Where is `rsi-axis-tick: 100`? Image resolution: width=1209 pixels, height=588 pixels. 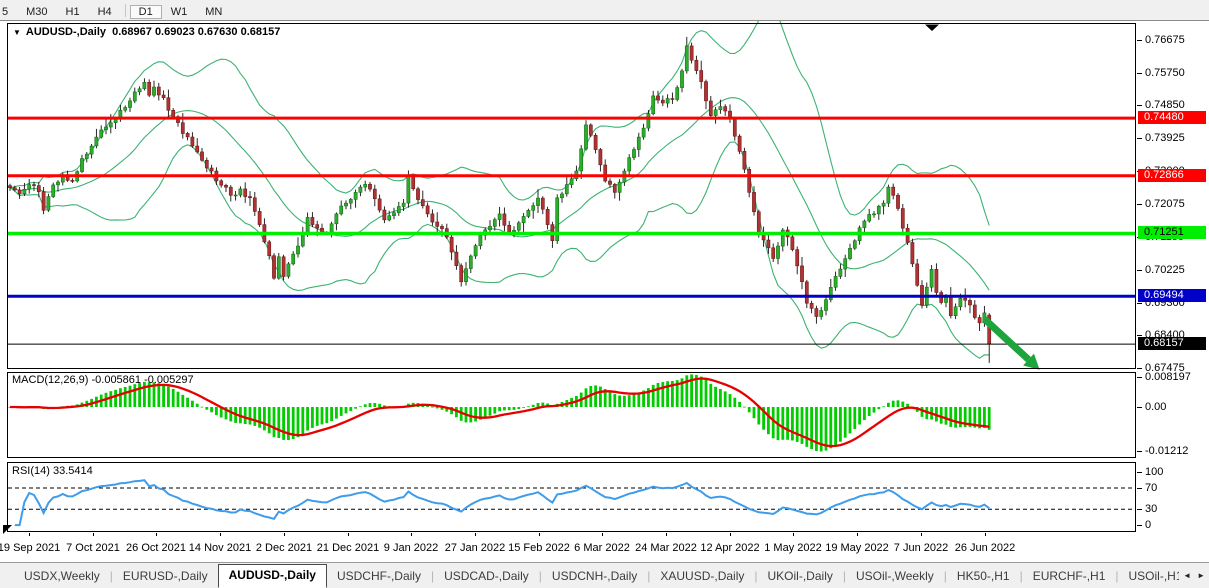 rsi-axis-tick: 100 is located at coordinates (1150, 472).